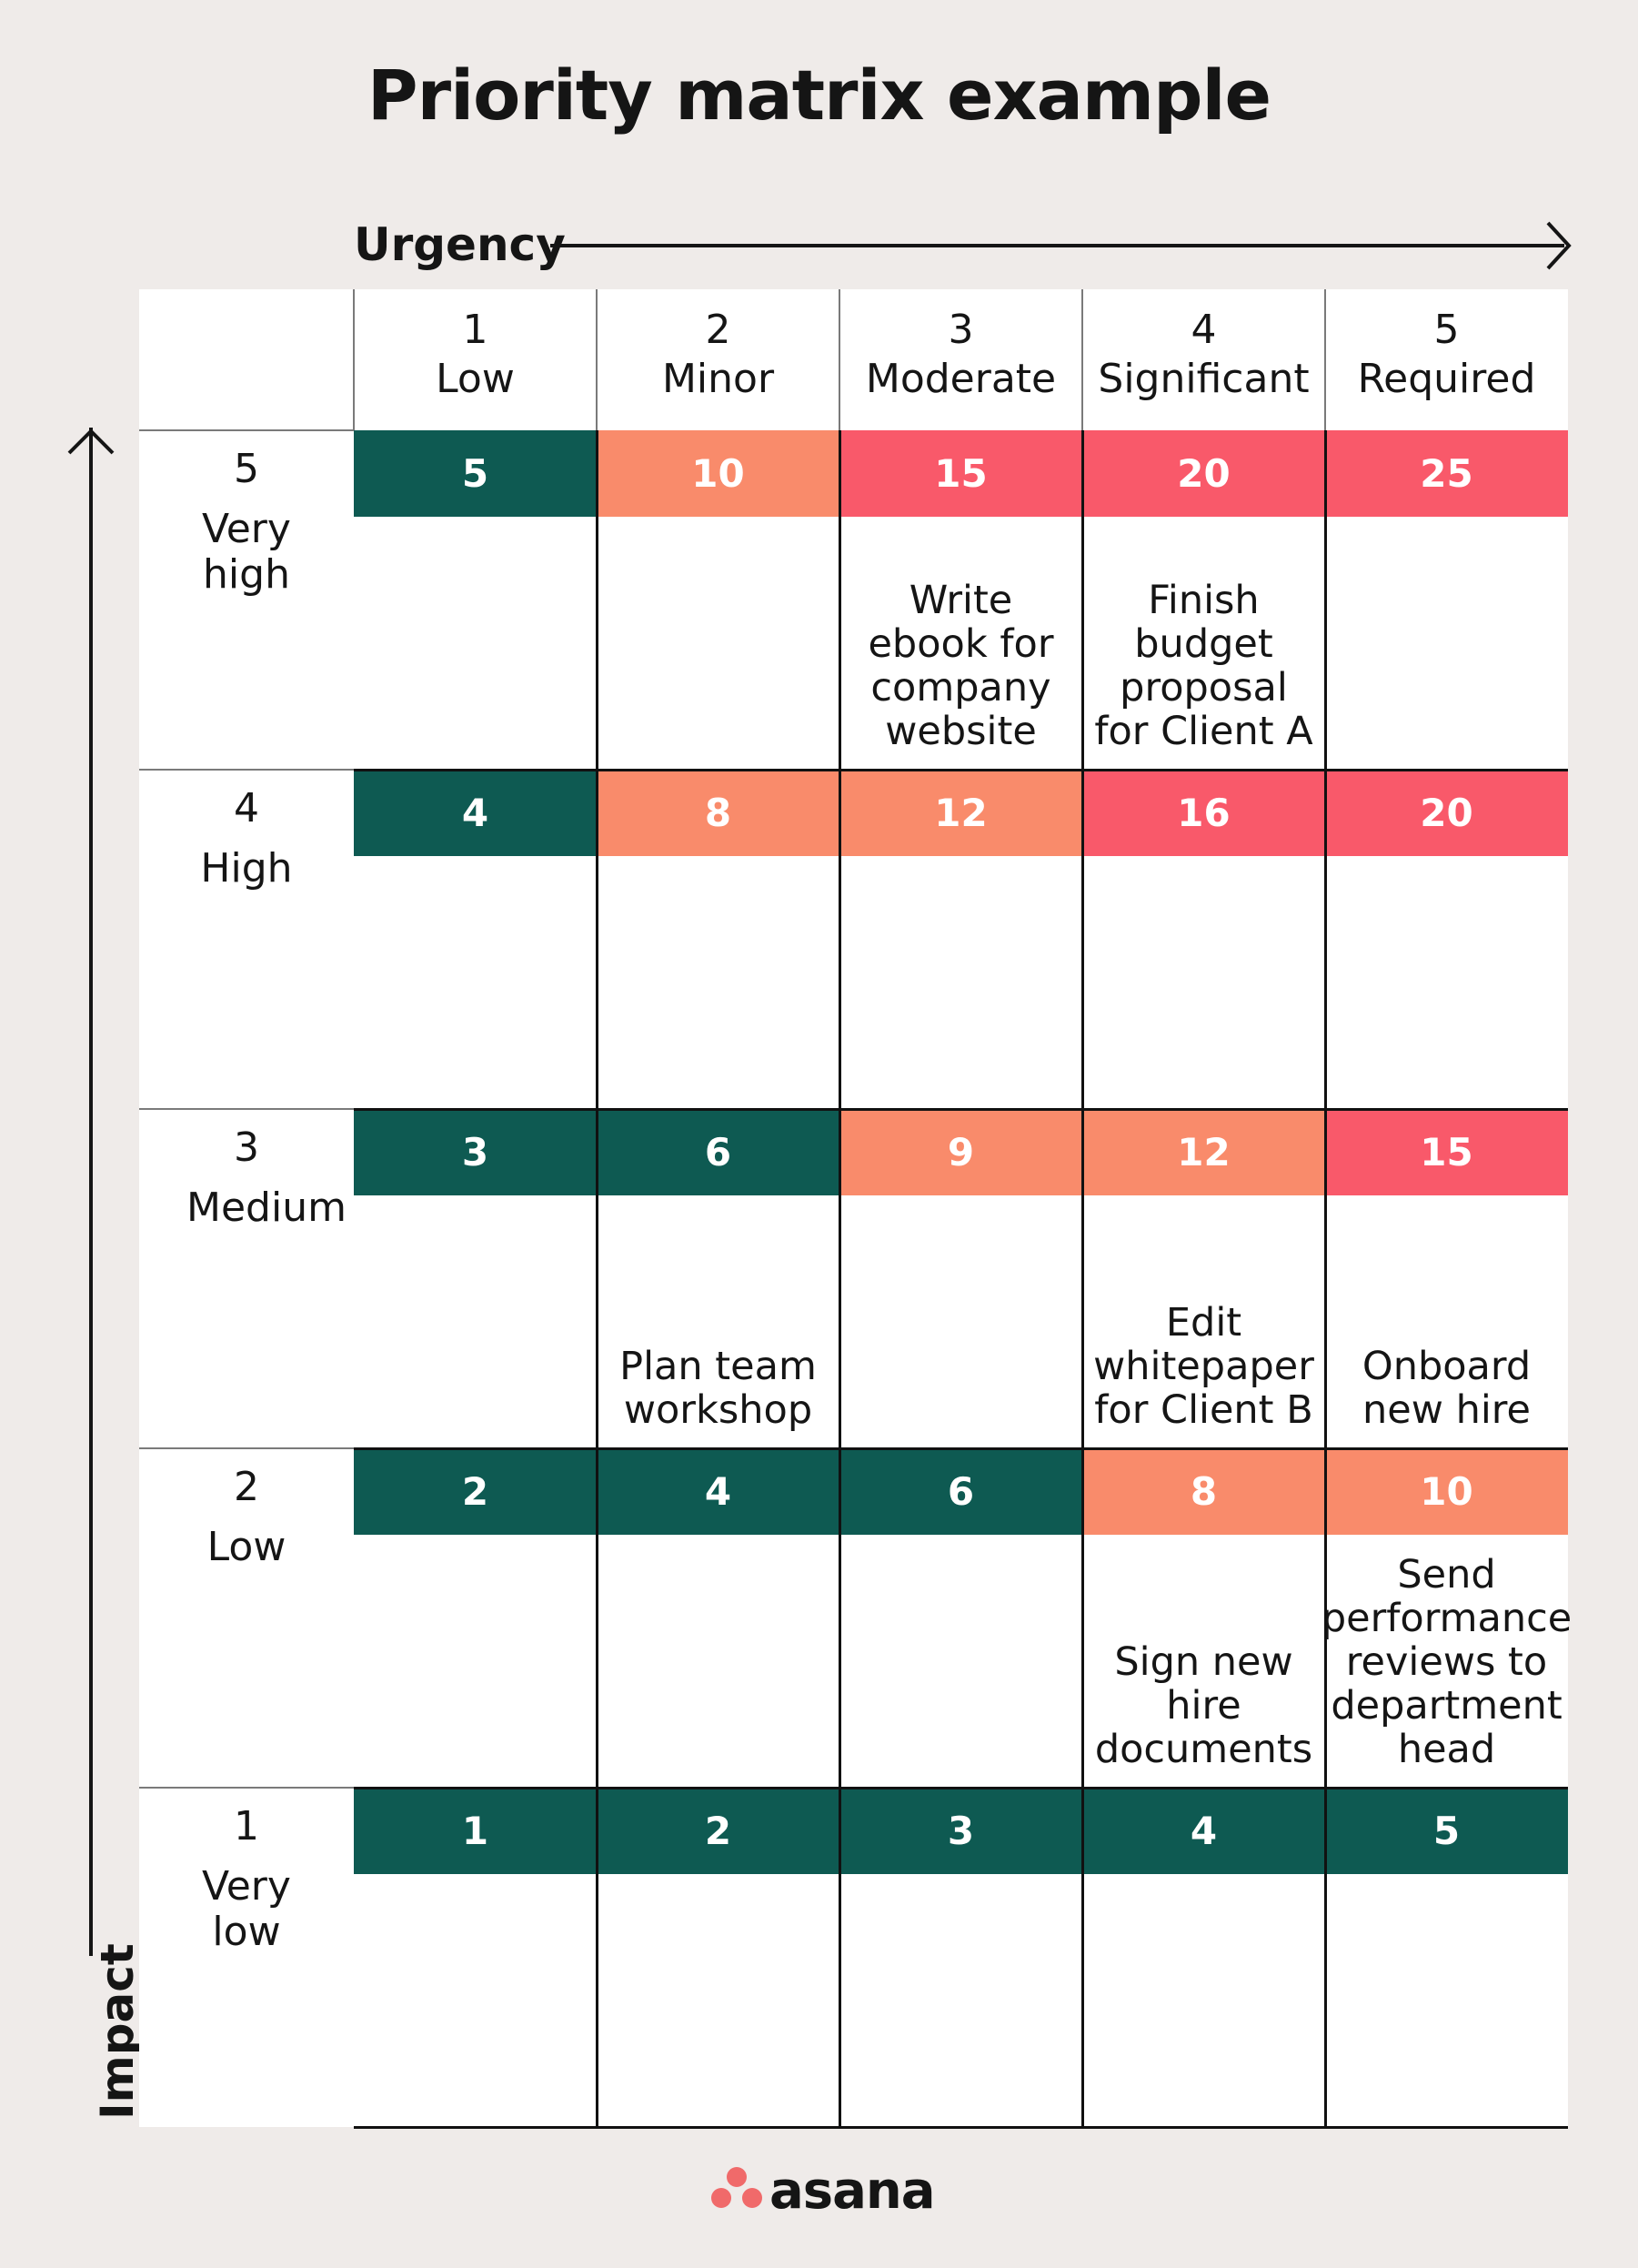 This screenshot has width=1638, height=2268. Describe the element at coordinates (961, 355) in the screenshot. I see `column-header: 3 Moderate` at that location.